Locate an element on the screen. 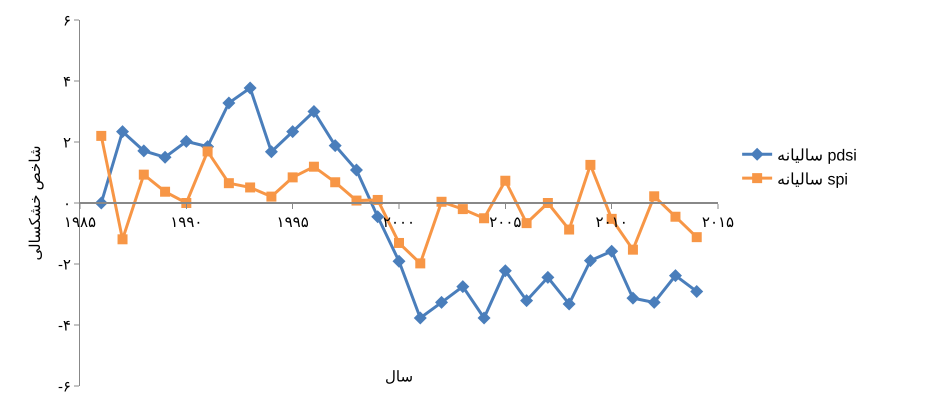  y-axis-title: شاخص خشکسالی is located at coordinates (35, 203).